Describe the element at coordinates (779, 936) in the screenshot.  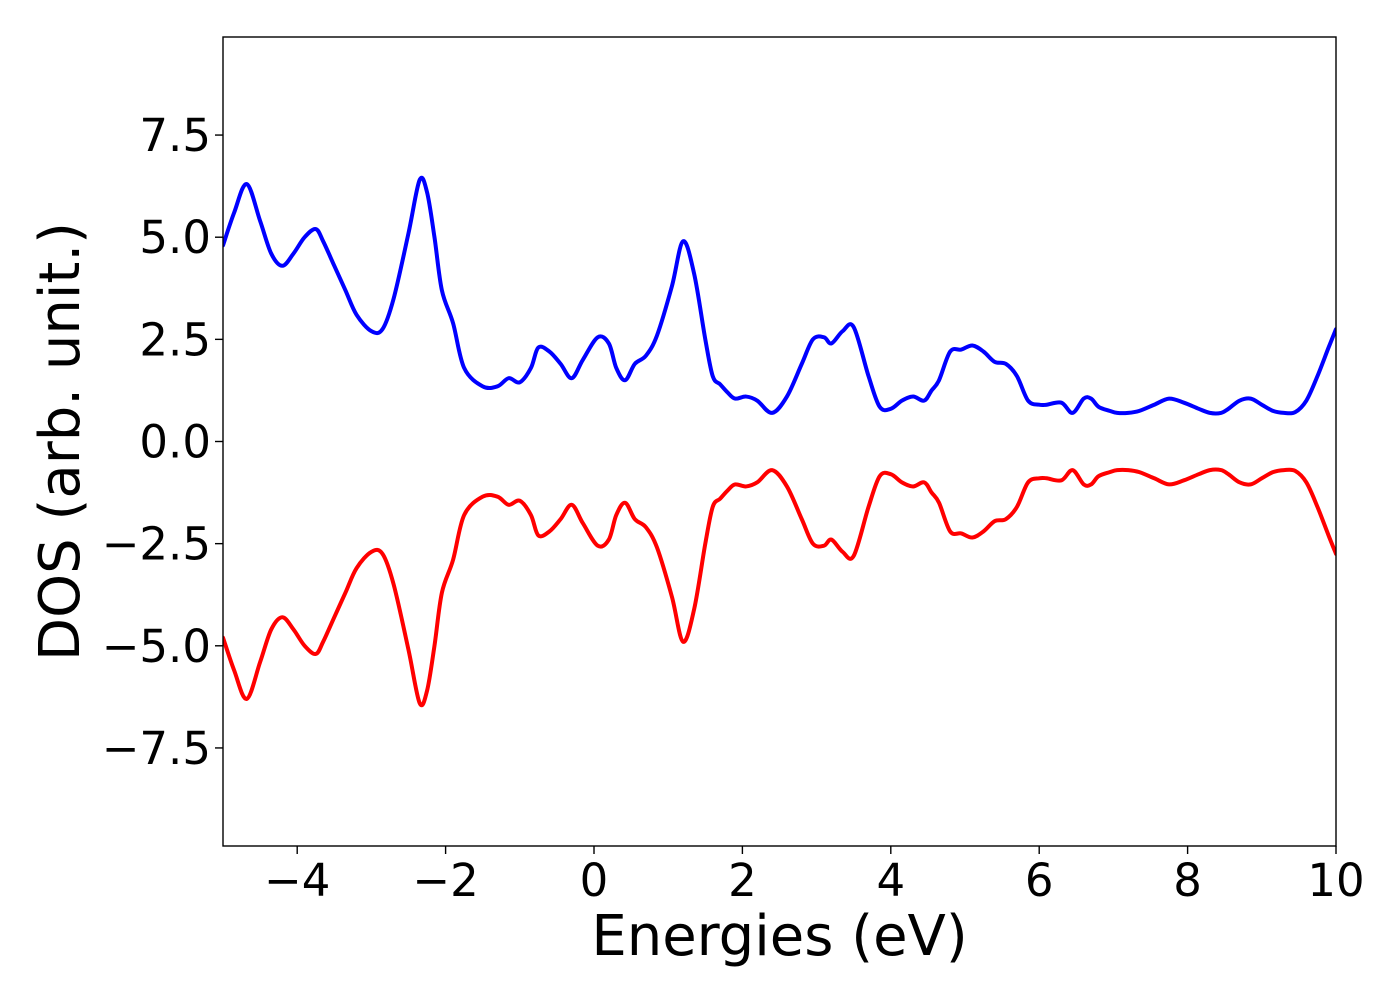
I see `x-axis-label: Energies (eV)` at that location.